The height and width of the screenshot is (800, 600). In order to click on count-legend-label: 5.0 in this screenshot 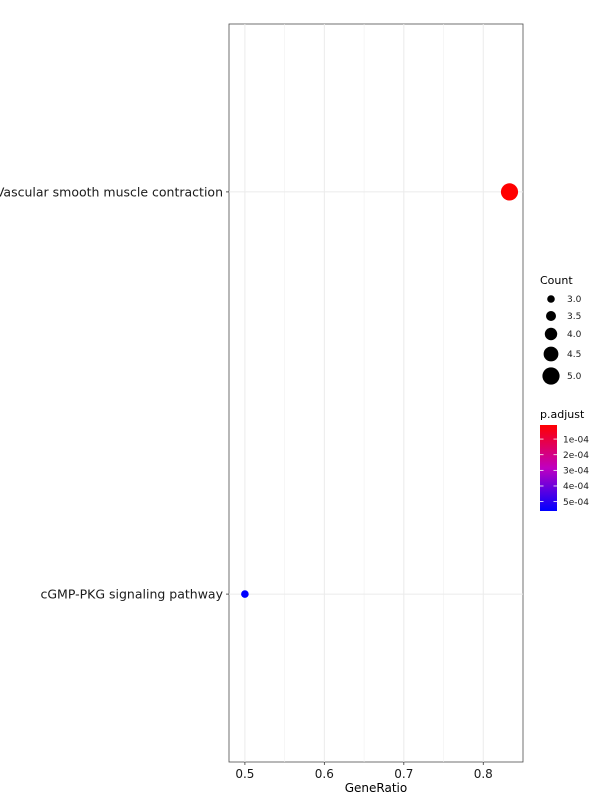, I will do `click(574, 377)`.